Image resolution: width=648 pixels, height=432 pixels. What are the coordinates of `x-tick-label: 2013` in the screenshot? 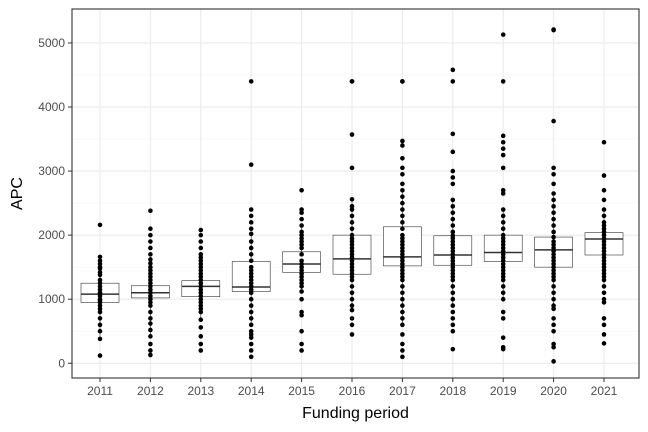 It's located at (200, 391).